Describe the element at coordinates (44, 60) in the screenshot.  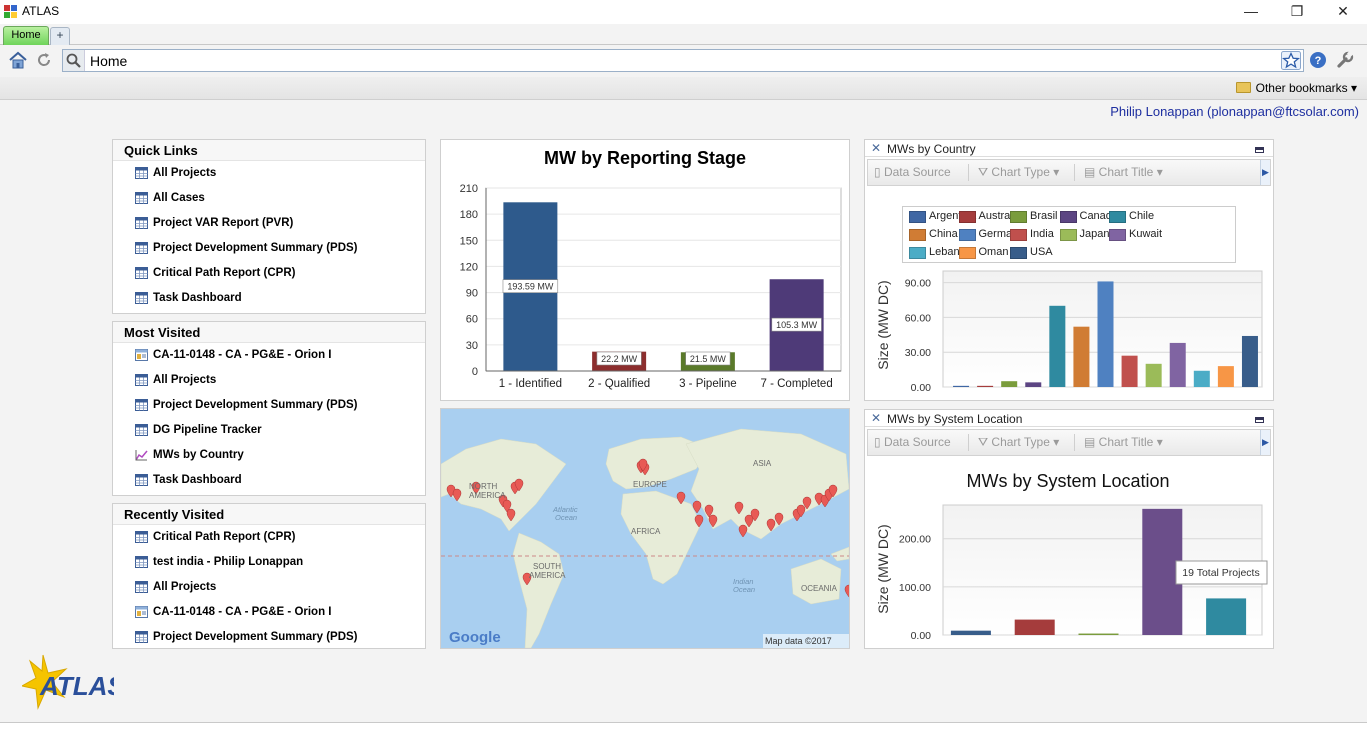
I see `refresh-icon` at that location.